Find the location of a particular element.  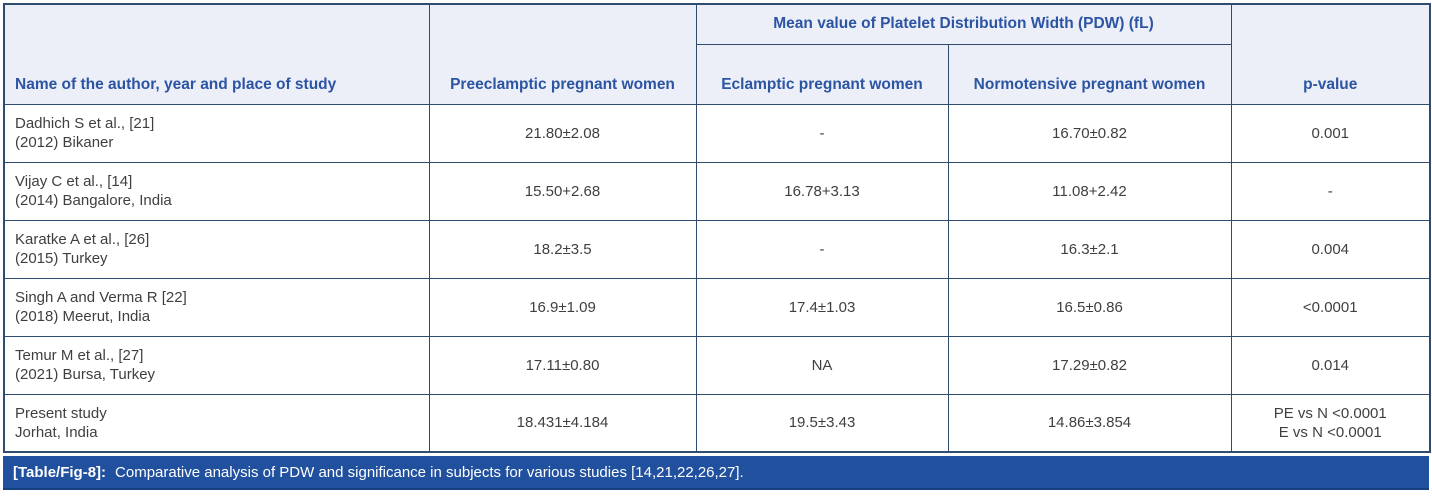

normotensive-value: 16.5±0.86 is located at coordinates (1089, 307).